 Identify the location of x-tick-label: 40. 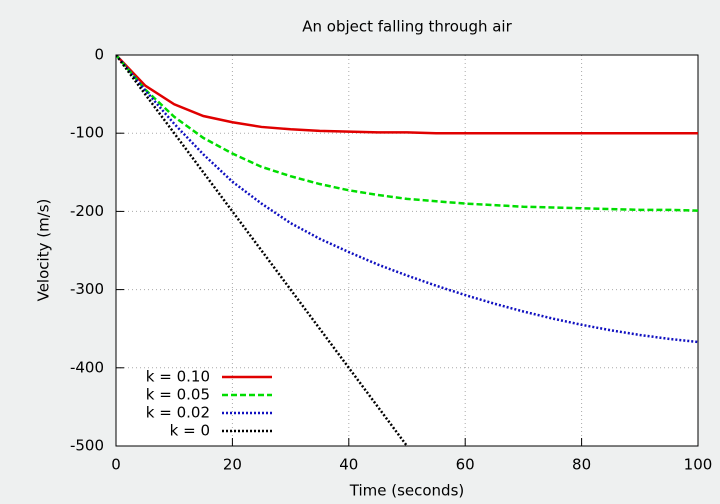
(348, 465).